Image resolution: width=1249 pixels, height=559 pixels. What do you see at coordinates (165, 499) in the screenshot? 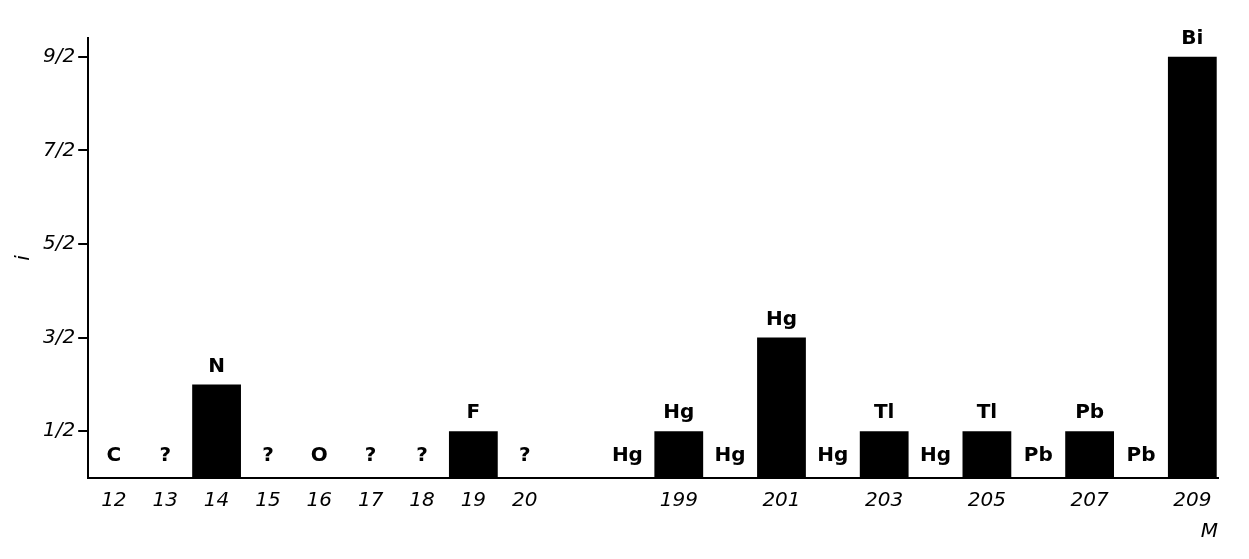
I see `x-tick-label: 13` at bounding box center [165, 499].